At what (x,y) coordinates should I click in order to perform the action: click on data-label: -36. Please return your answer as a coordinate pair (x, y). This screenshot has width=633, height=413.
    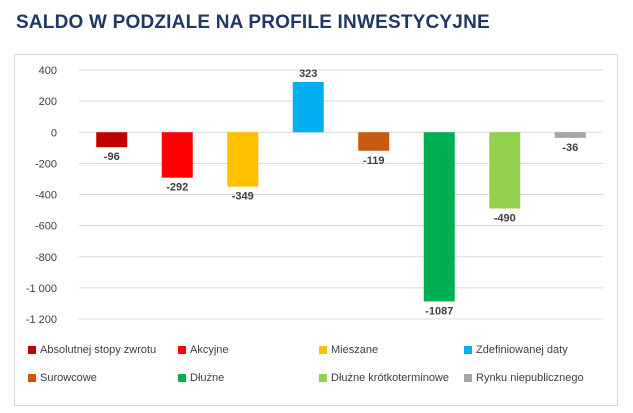
    Looking at the image, I should click on (570, 148).